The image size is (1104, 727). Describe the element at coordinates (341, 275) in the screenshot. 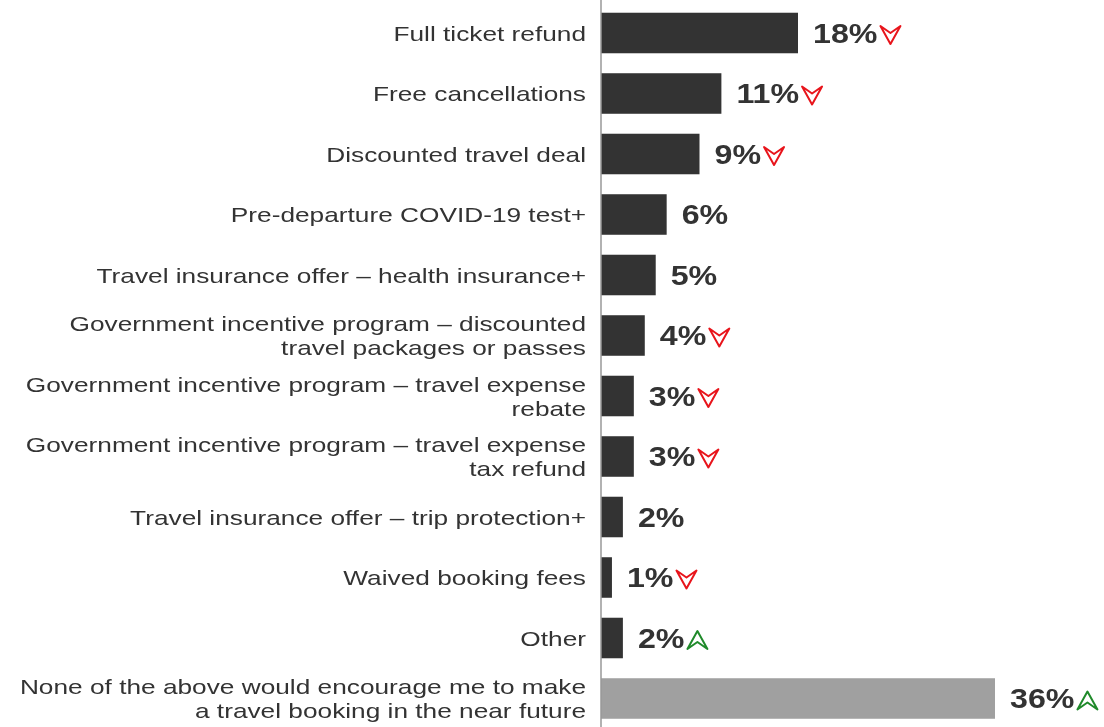

I see `y-tick-label: Travel insurance offer – health insurance+` at that location.